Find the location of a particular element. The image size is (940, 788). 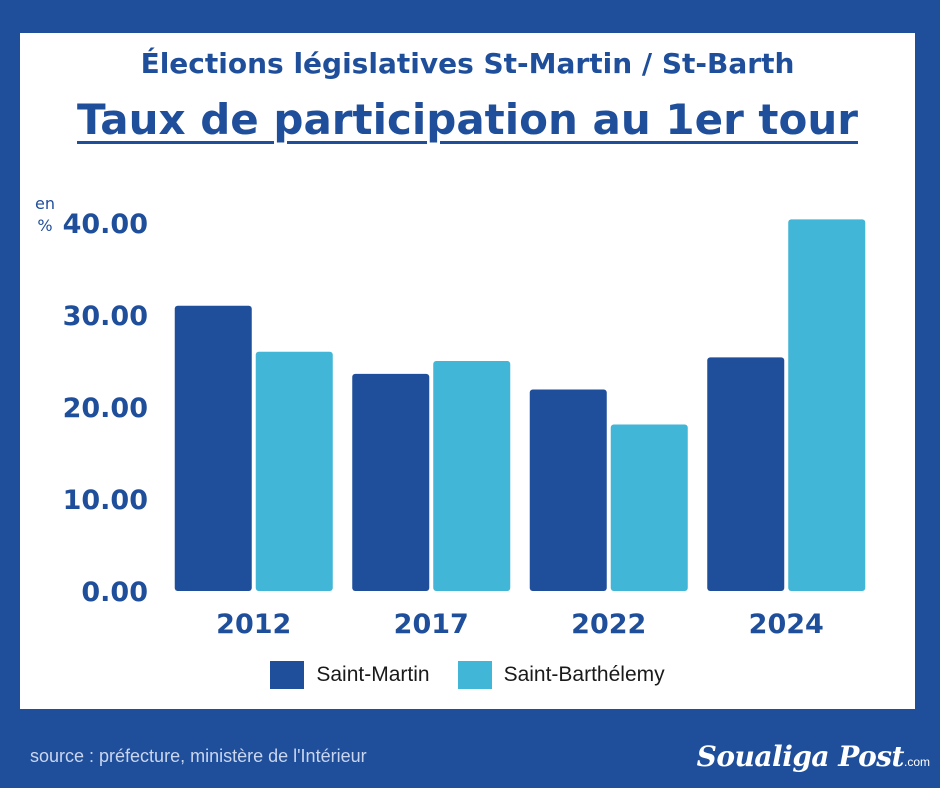

y-tick-label: 10.00 is located at coordinates (105, 500).